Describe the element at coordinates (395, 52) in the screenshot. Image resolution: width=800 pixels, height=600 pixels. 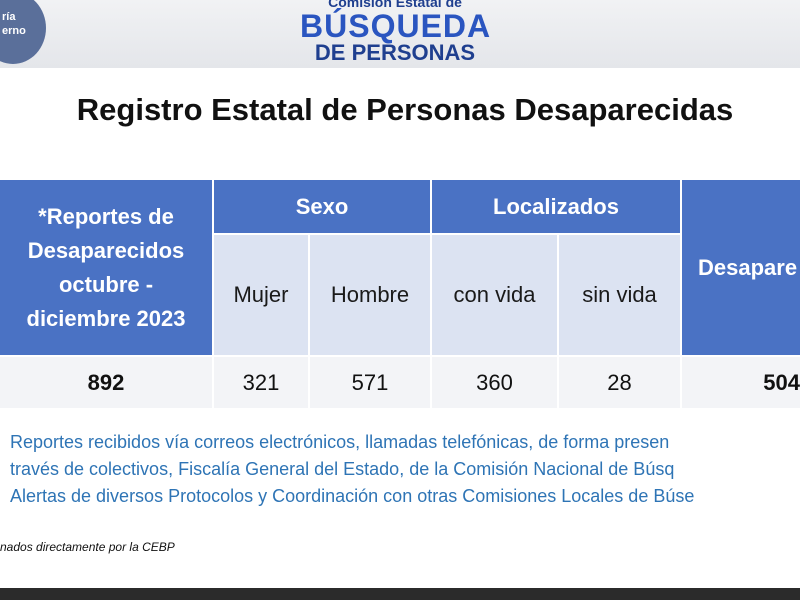
I see `logo-sub: DE PERSONAS` at that location.